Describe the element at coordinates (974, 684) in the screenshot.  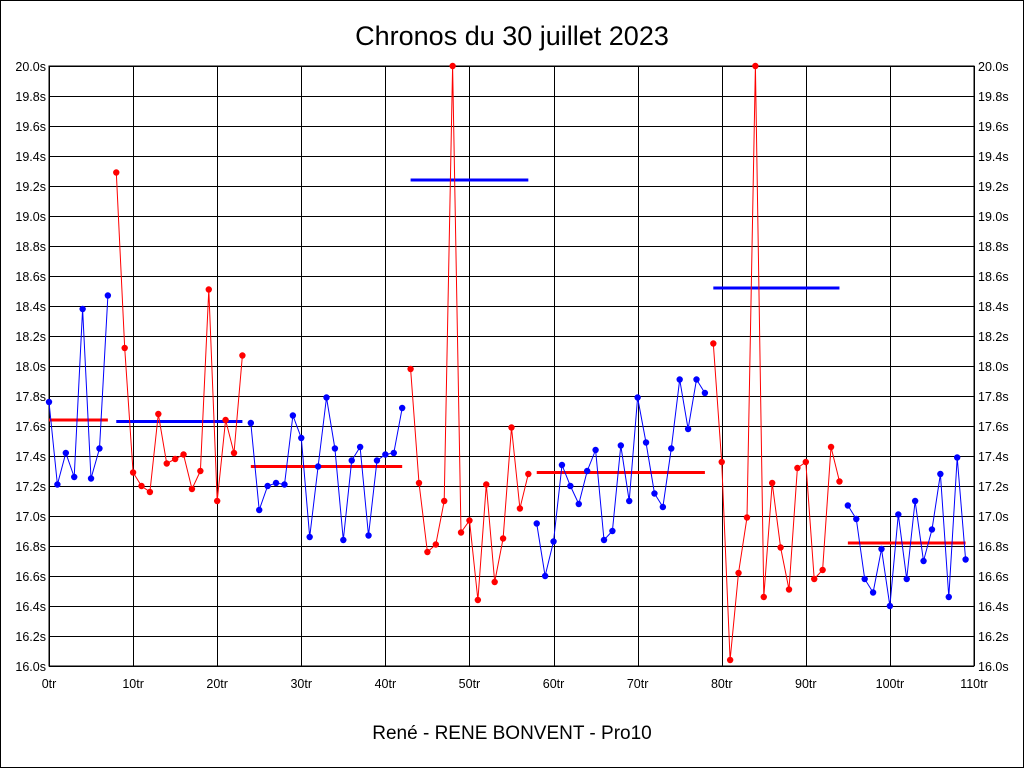
I see `x-tick-label: 110tr` at that location.